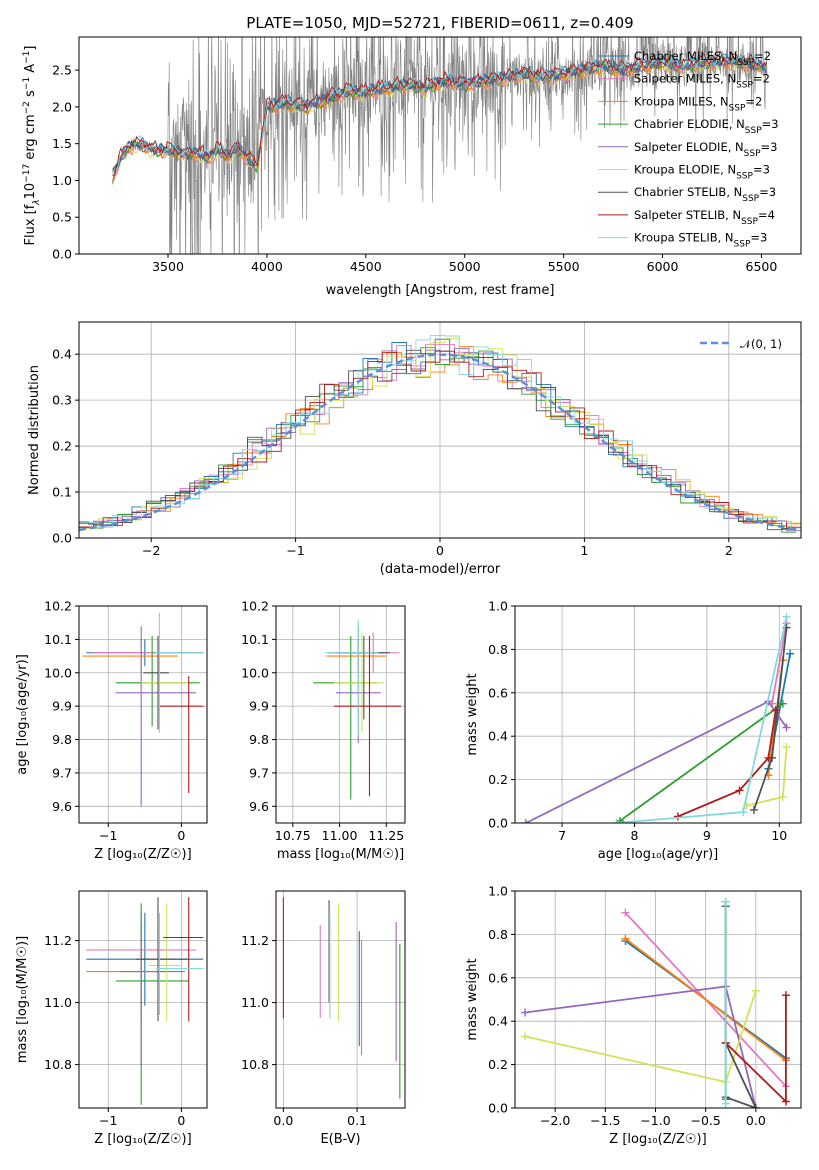 The height and width of the screenshot is (1170, 819). Describe the element at coordinates (439, 442) in the screenshot. I see `normal-curve` at that location.